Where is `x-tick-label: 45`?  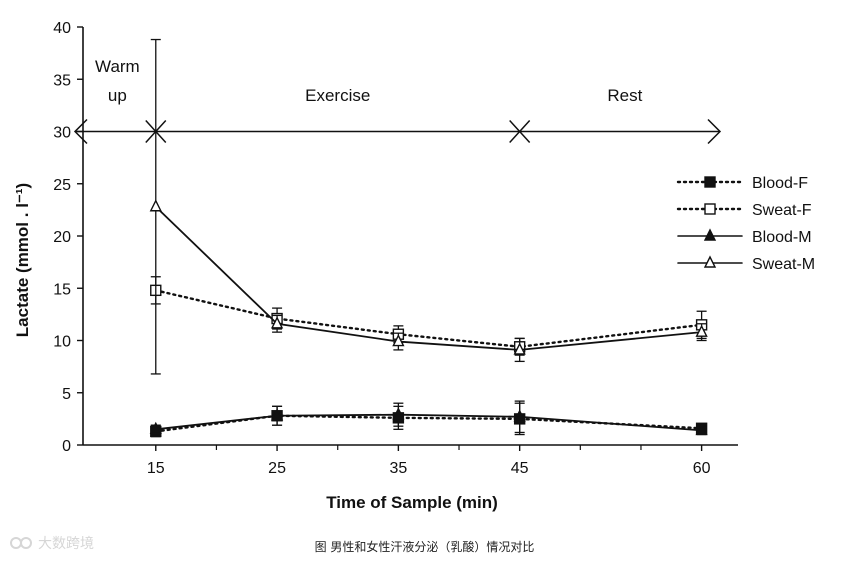 x-tick-label: 45 is located at coordinates (520, 468).